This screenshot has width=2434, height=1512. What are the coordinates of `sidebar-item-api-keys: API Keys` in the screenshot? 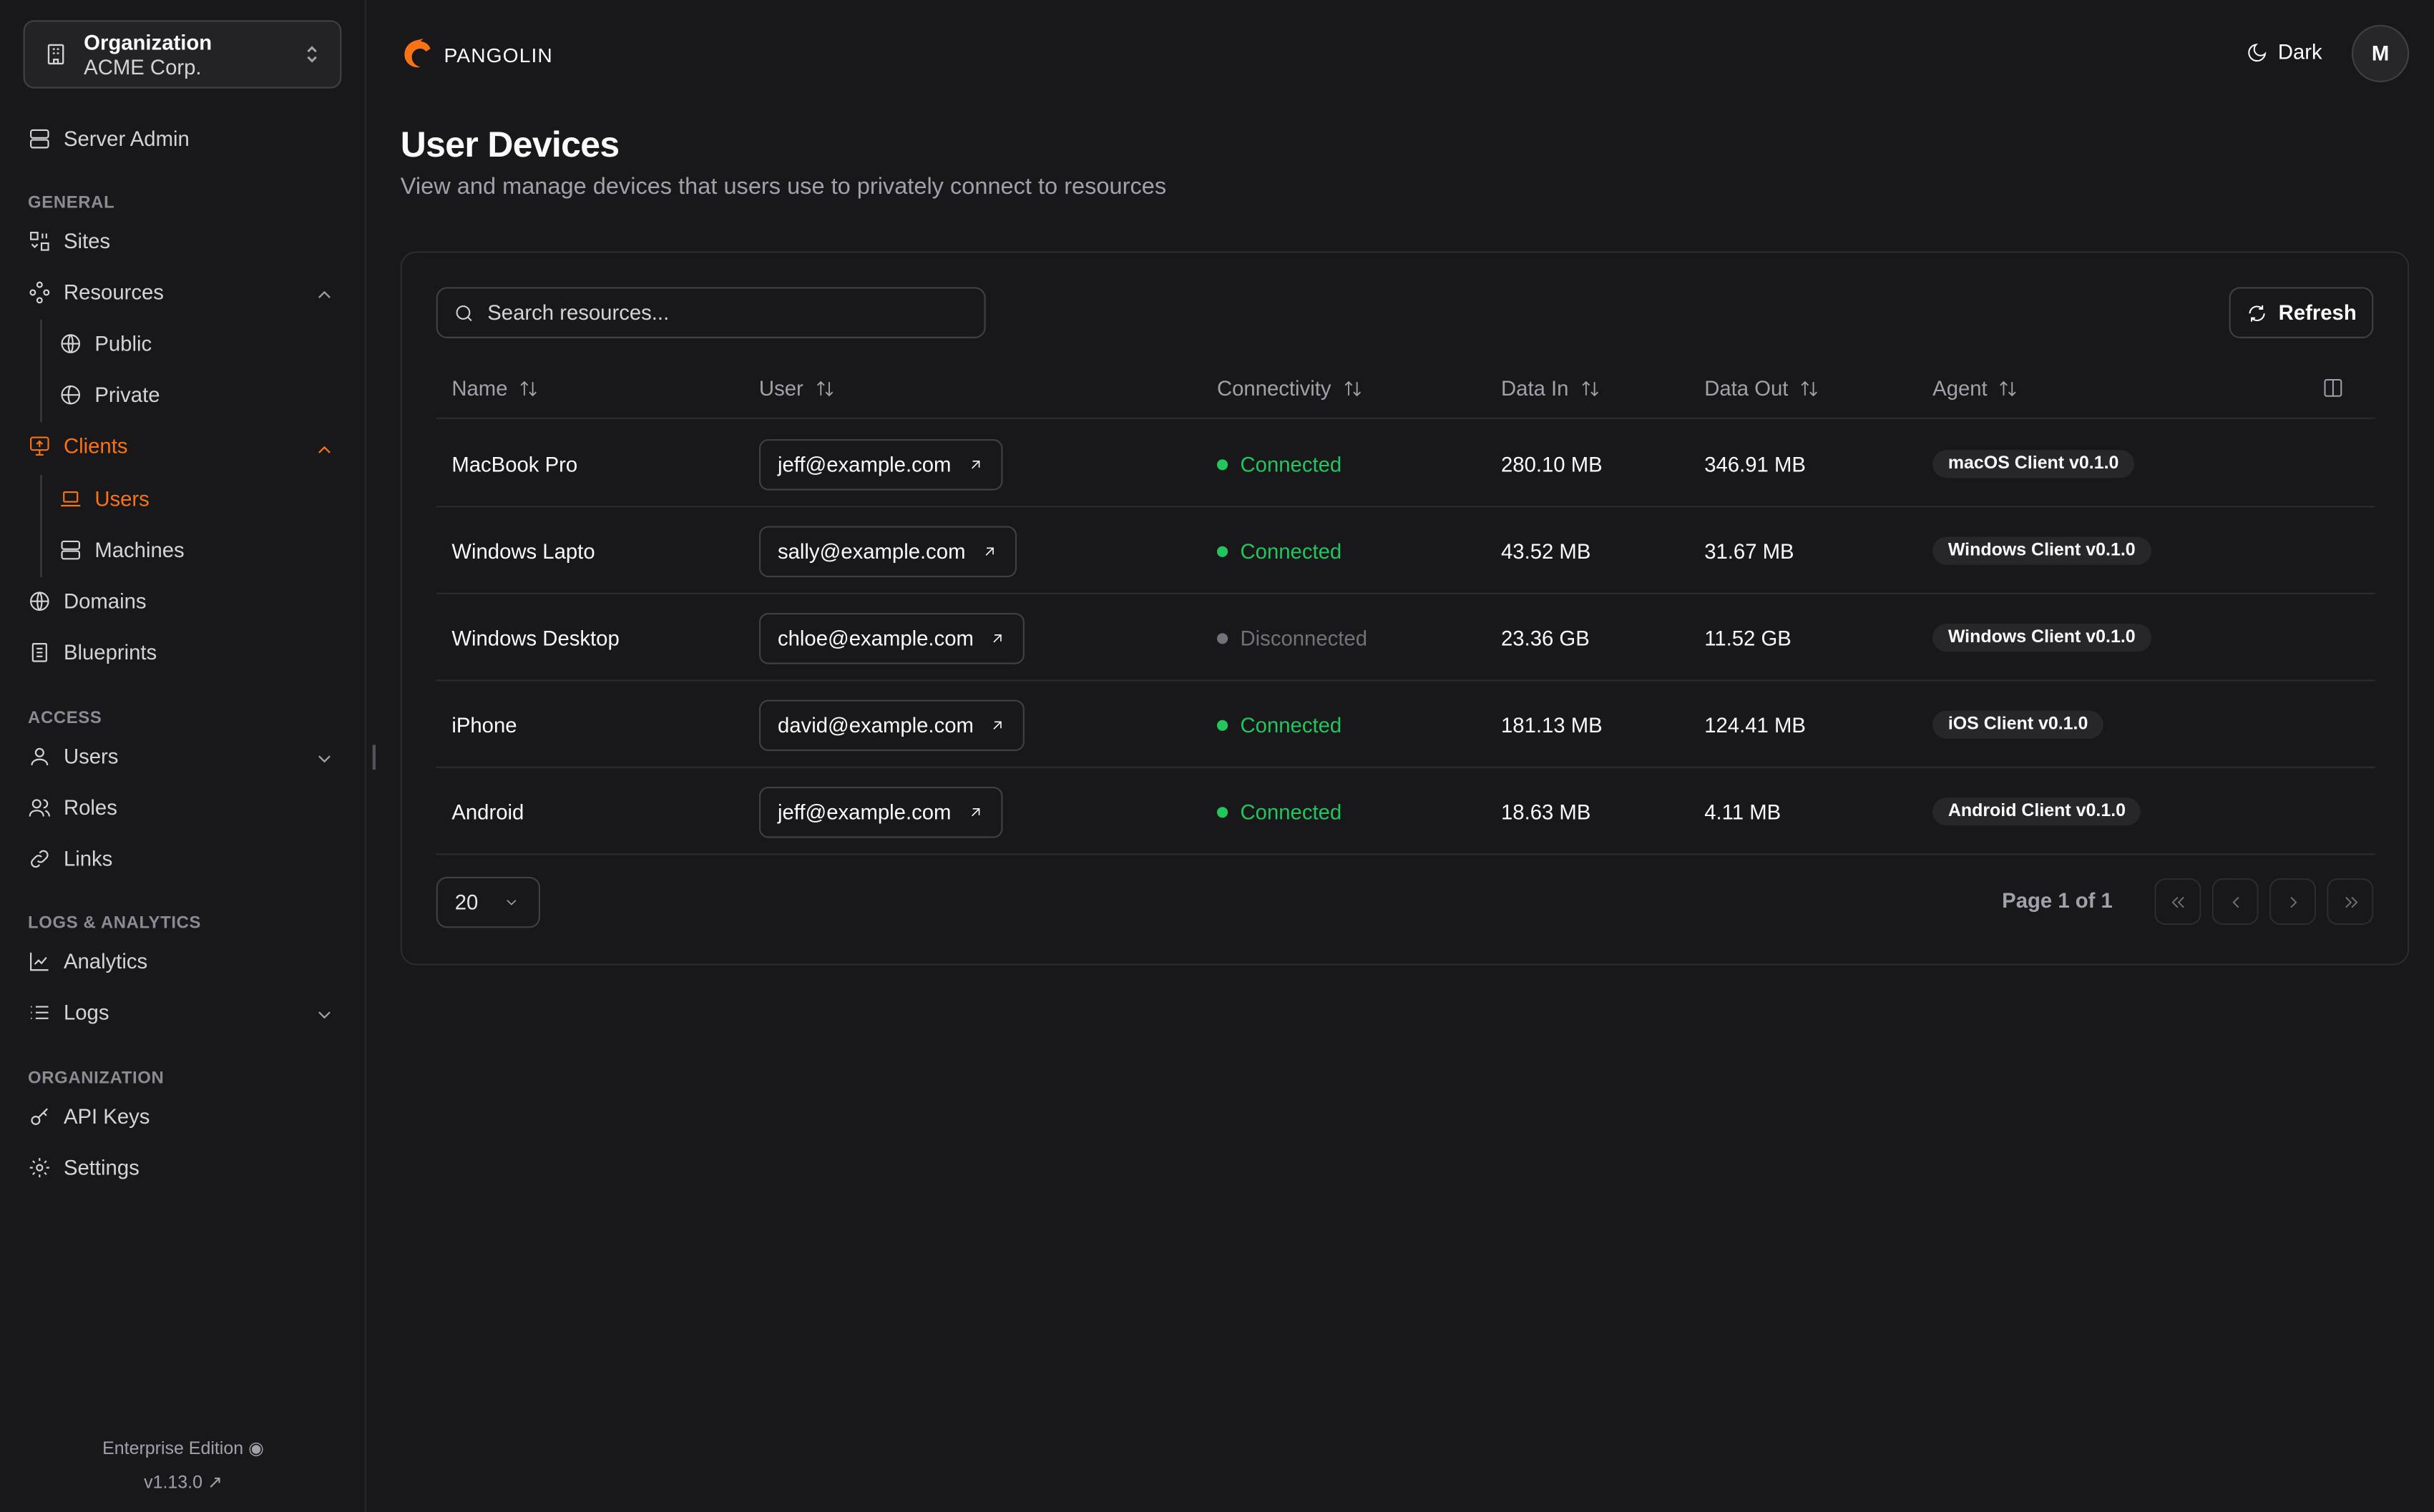 It's located at (89, 1116).